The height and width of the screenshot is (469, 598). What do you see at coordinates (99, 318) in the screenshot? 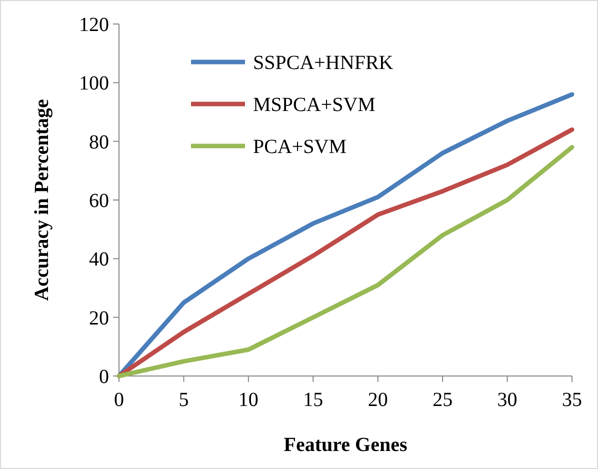
I see `y-tick-label: 20` at bounding box center [99, 318].